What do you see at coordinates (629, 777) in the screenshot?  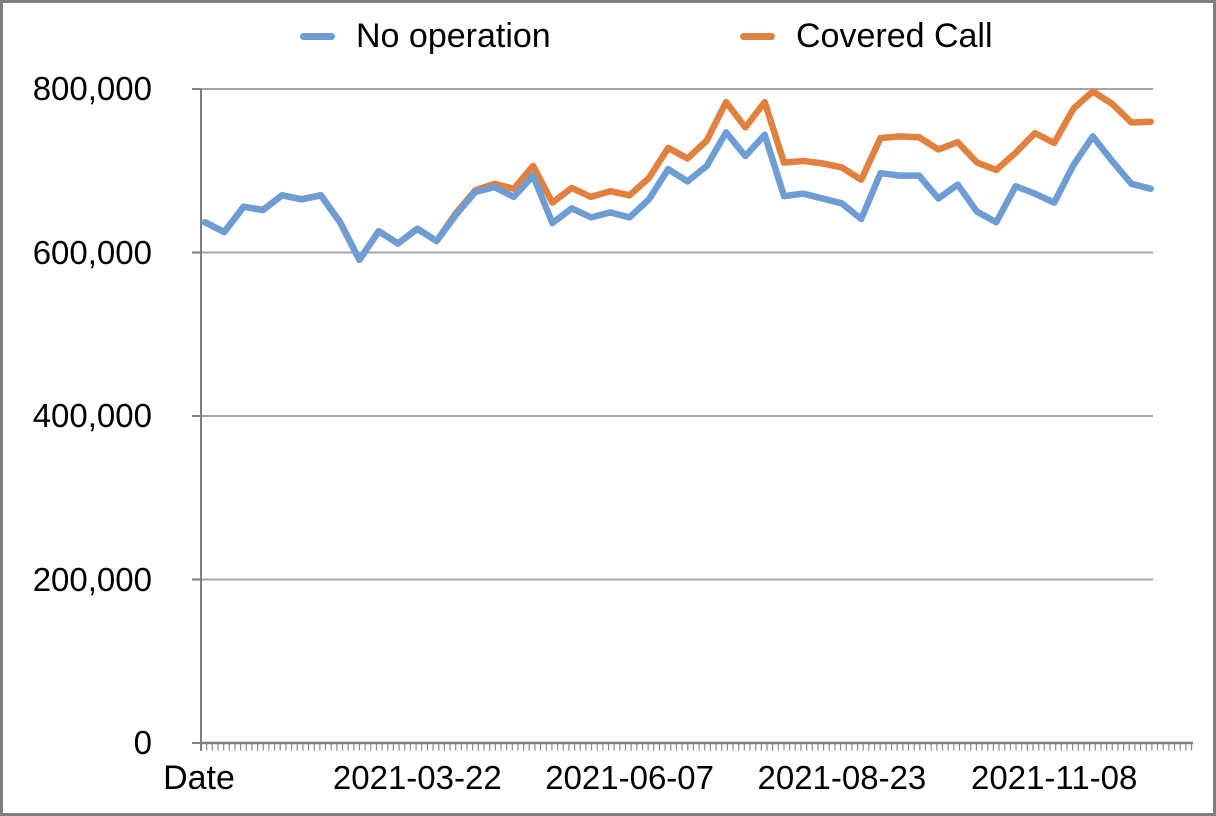 I see `x-tick-label: 2021-06-07` at bounding box center [629, 777].